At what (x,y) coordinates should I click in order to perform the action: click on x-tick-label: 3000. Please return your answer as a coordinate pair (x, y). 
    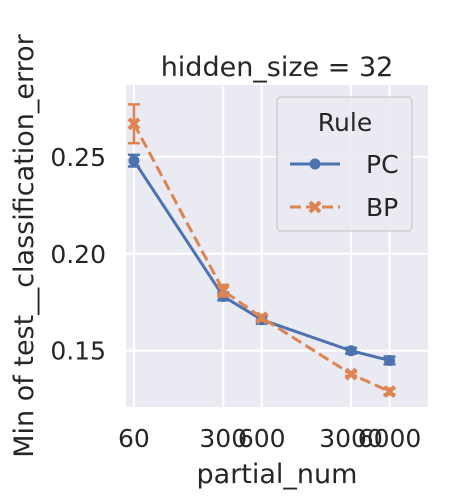
    Looking at the image, I should click on (351, 438).